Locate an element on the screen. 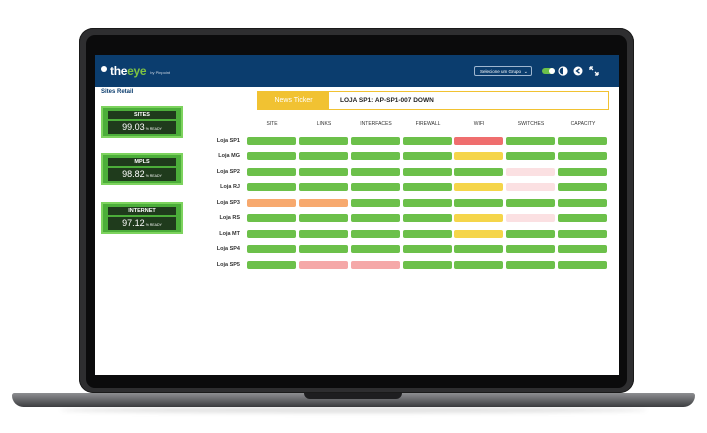 This screenshot has height=433, width=707. contrast-icon is located at coordinates (563, 71).